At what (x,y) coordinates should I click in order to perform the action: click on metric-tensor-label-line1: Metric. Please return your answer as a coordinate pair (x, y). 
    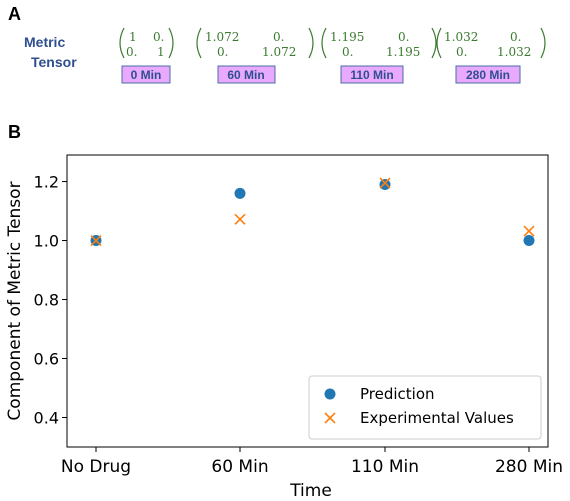
    Looking at the image, I should click on (44, 42).